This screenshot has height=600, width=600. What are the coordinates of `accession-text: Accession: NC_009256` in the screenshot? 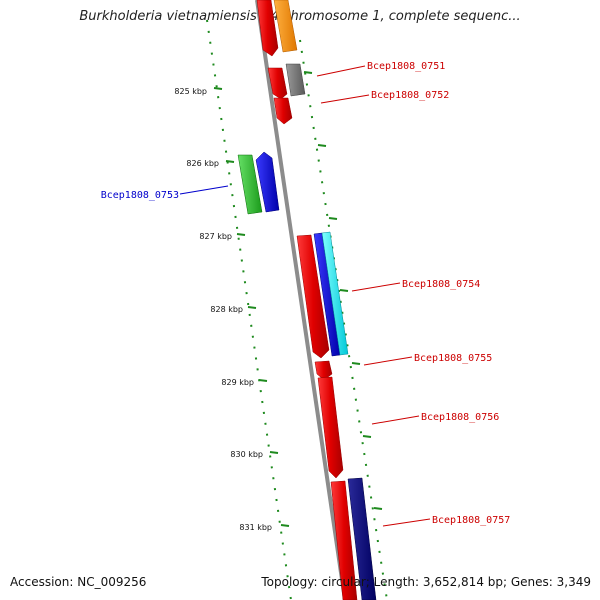 It's located at (78, 582).